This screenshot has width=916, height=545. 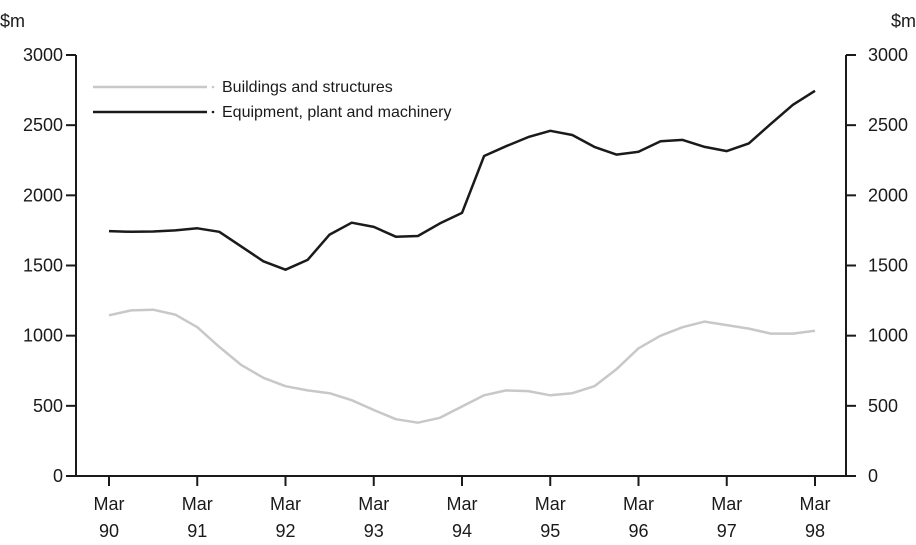 I want to click on legend-label-buildings: Buildings and structures, so click(x=307, y=87).